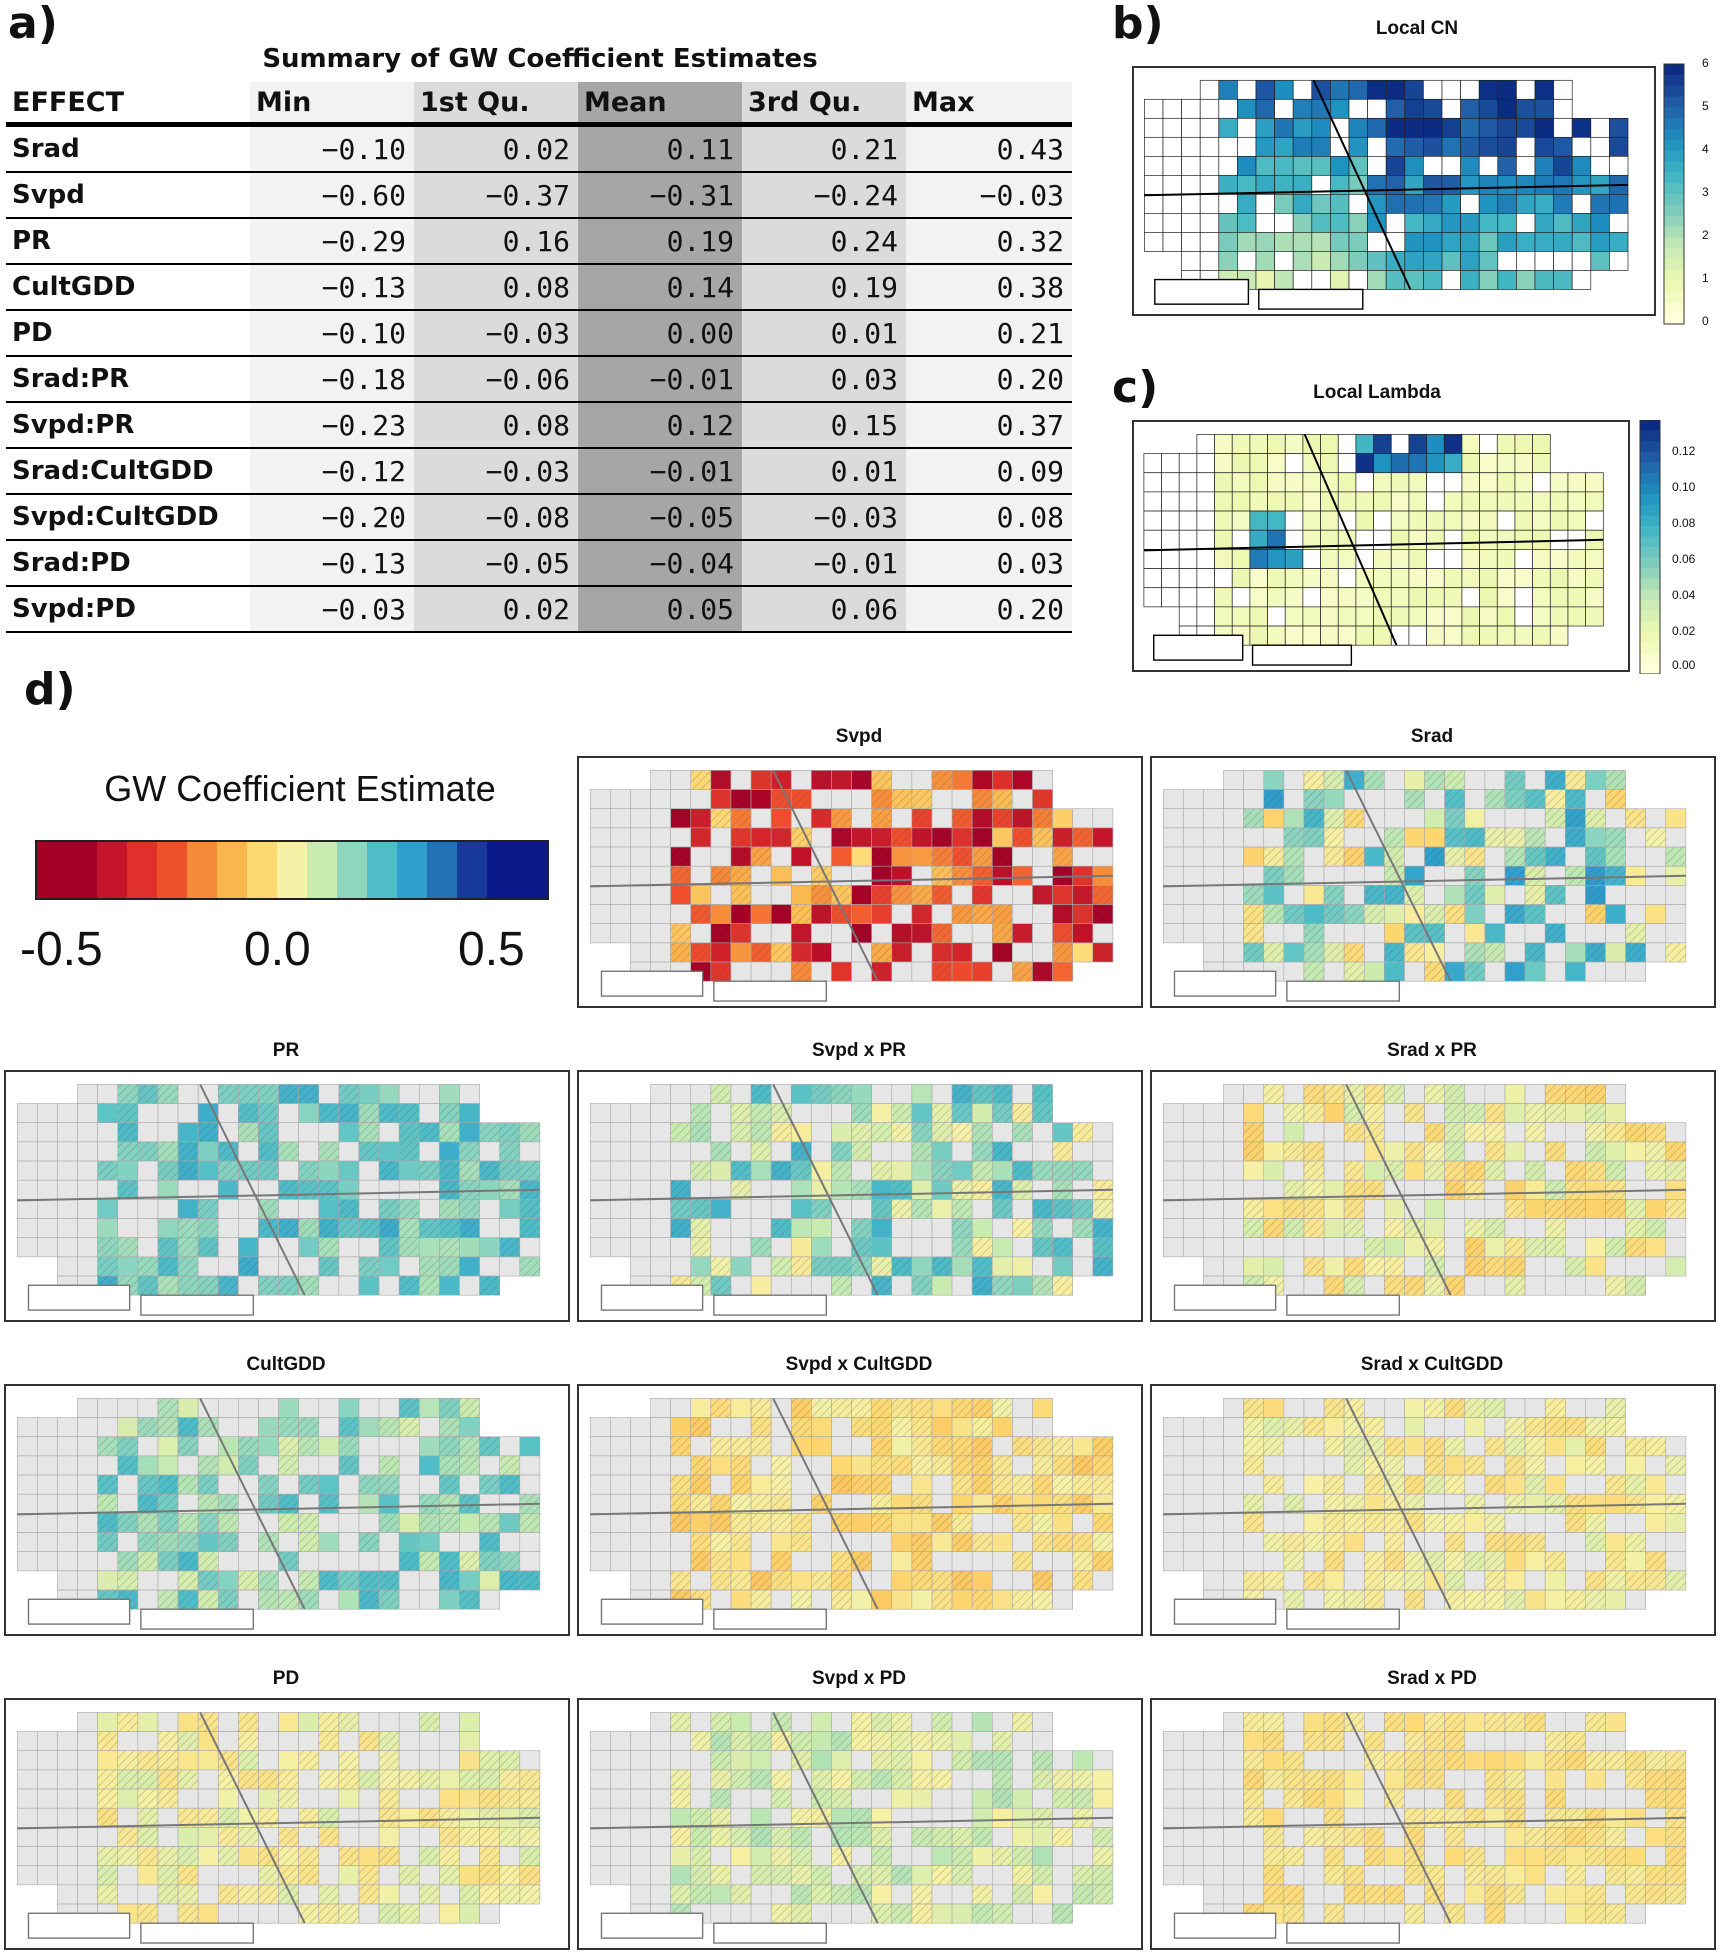 The width and height of the screenshot is (1720, 1956). What do you see at coordinates (770, 1305) in the screenshot?
I see `neighbor-state` at bounding box center [770, 1305].